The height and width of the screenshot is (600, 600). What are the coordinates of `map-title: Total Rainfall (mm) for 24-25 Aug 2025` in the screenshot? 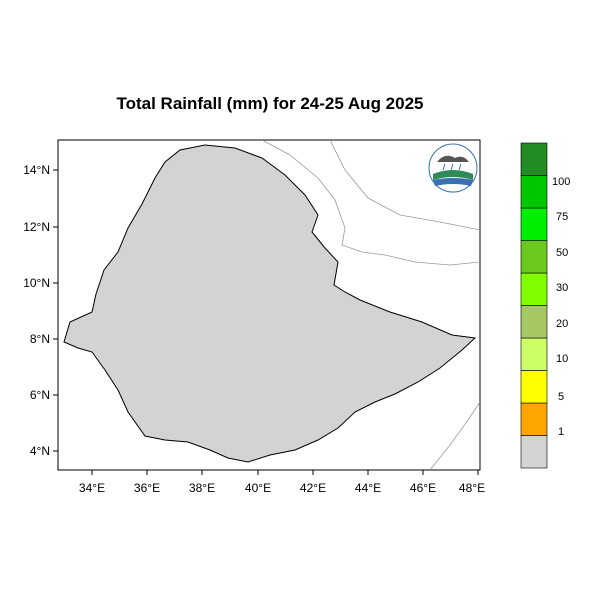 It's located at (270, 103).